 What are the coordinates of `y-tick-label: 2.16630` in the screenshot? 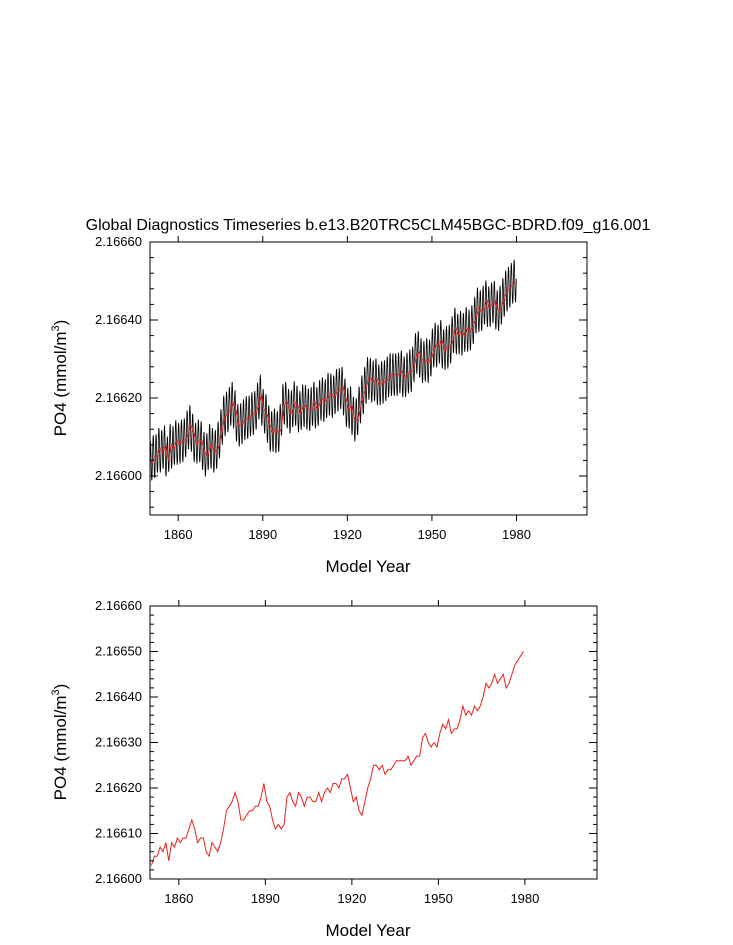 It's located at (118, 742).